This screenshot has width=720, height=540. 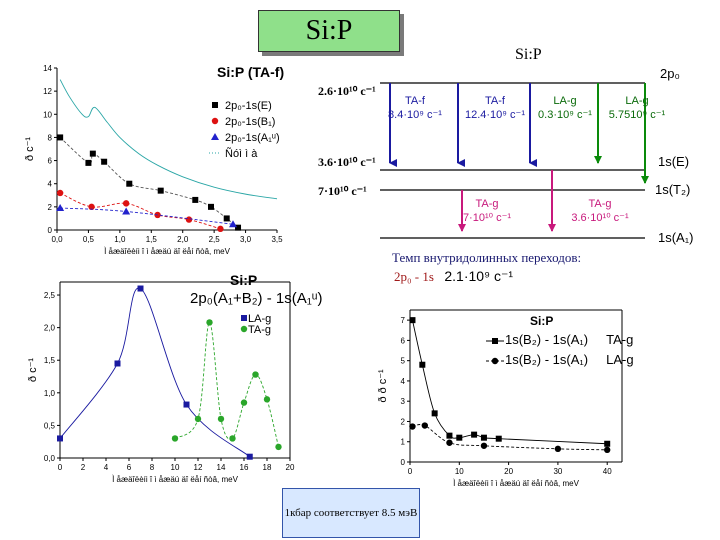 What do you see at coordinates (495, 108) in the screenshot?
I see `transition-ta-f-2: TA-f 12.4·10⁹ c⁻¹` at bounding box center [495, 108].